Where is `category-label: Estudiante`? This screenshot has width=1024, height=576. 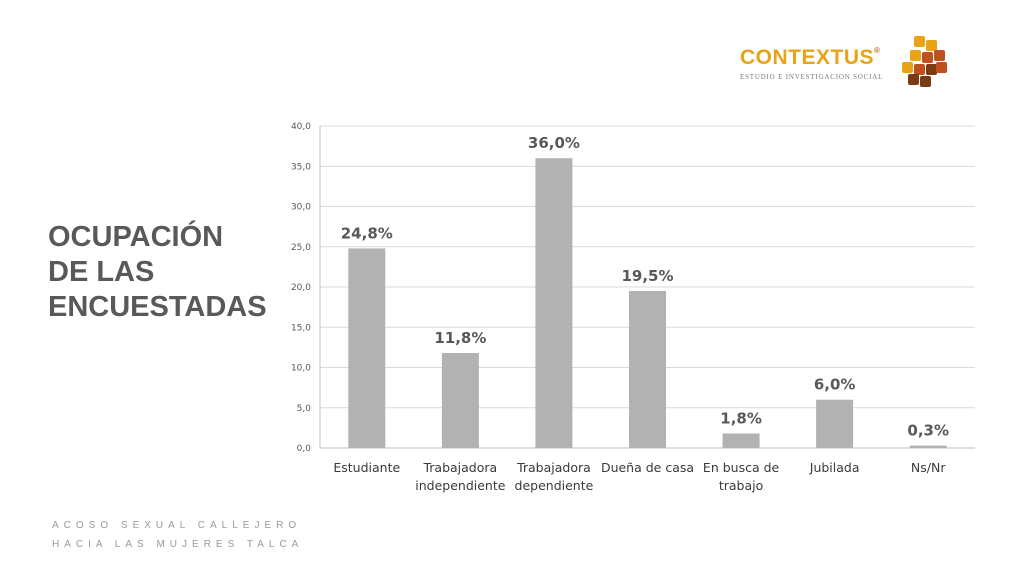 category-label: Estudiante is located at coordinates (366, 467).